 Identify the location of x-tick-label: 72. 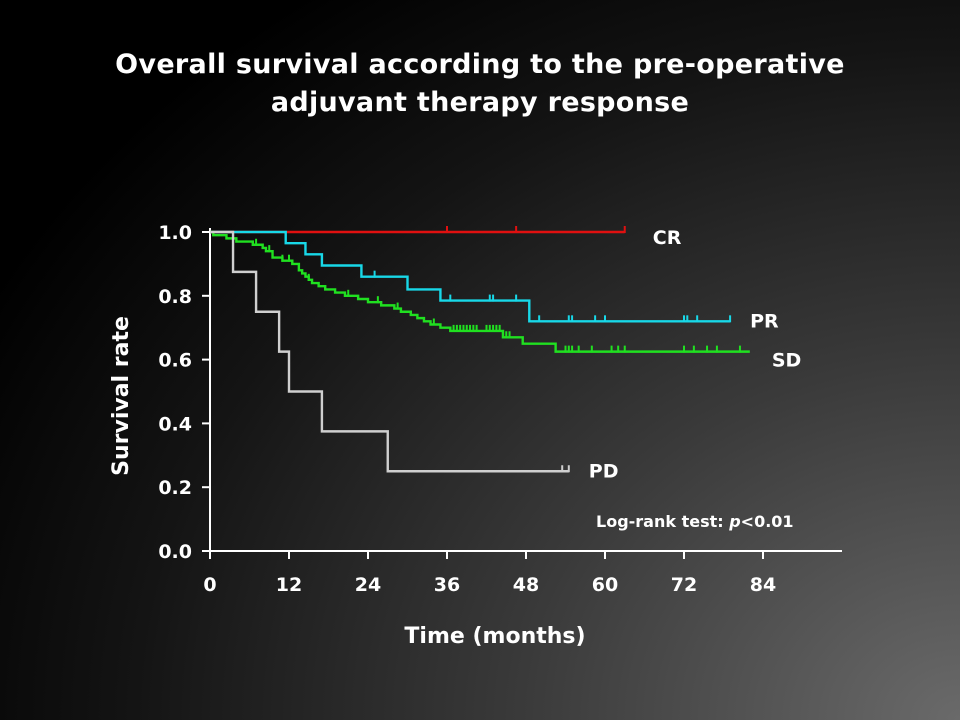
(684, 585).